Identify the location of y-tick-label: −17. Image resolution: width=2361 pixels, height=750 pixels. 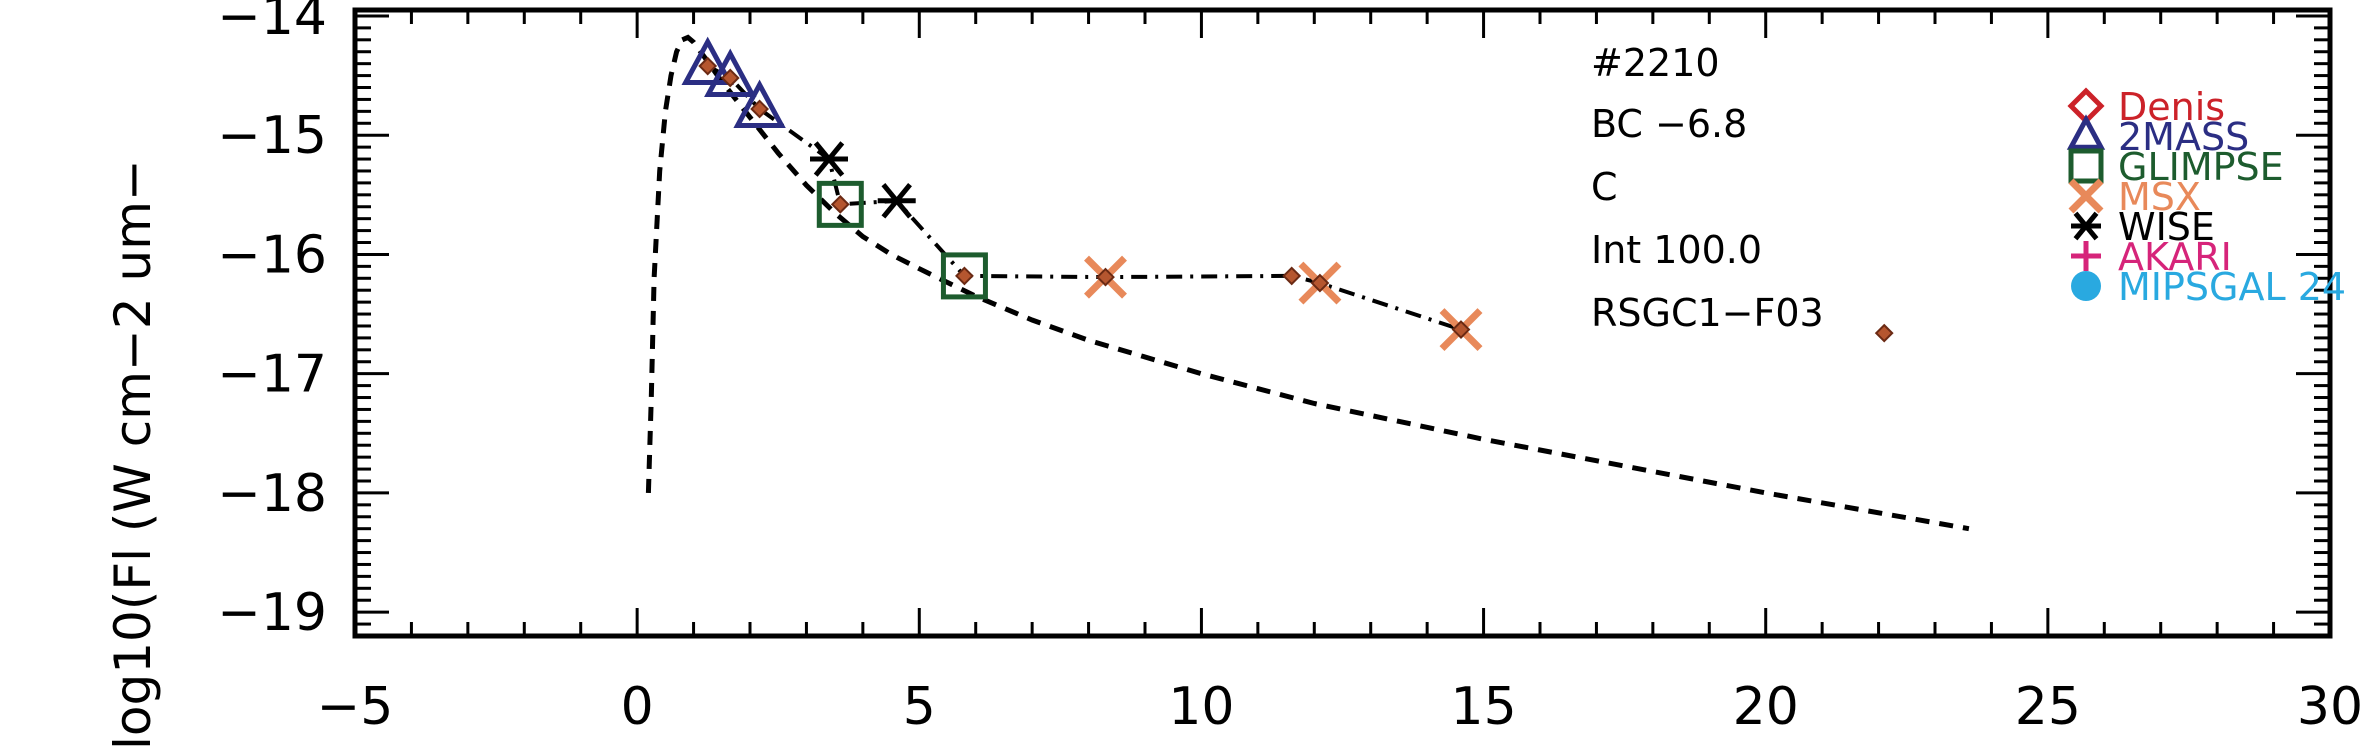
(272, 375).